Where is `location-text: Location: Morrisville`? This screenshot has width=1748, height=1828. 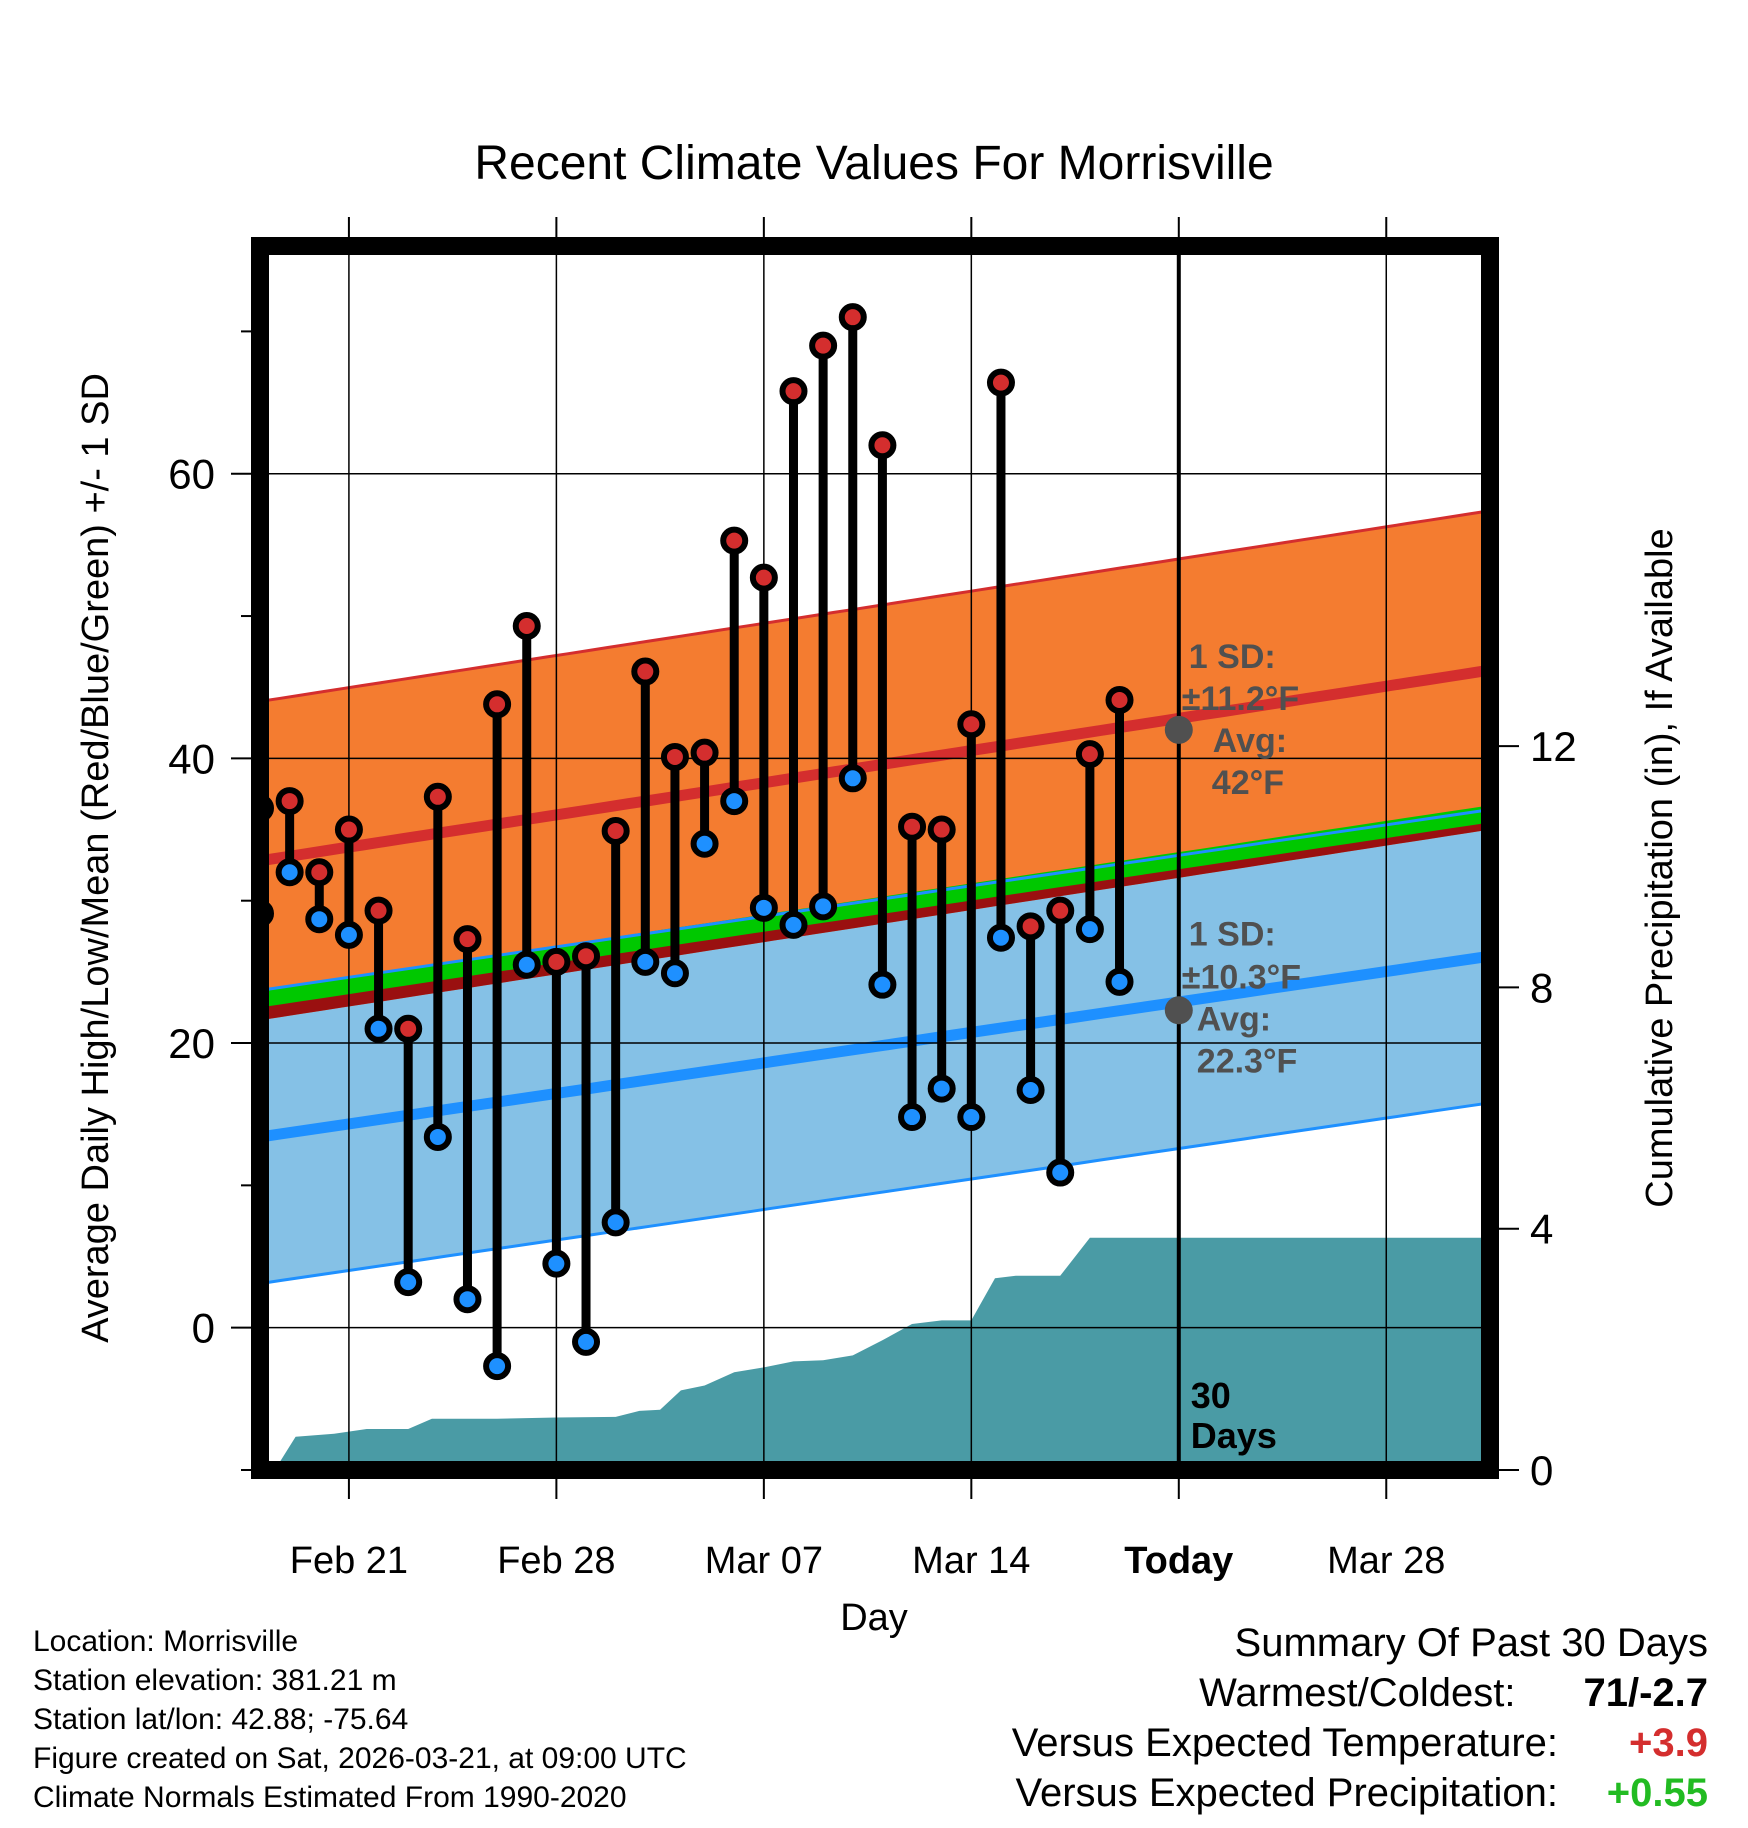 location-text: Location: Morrisville is located at coordinates (166, 1641).